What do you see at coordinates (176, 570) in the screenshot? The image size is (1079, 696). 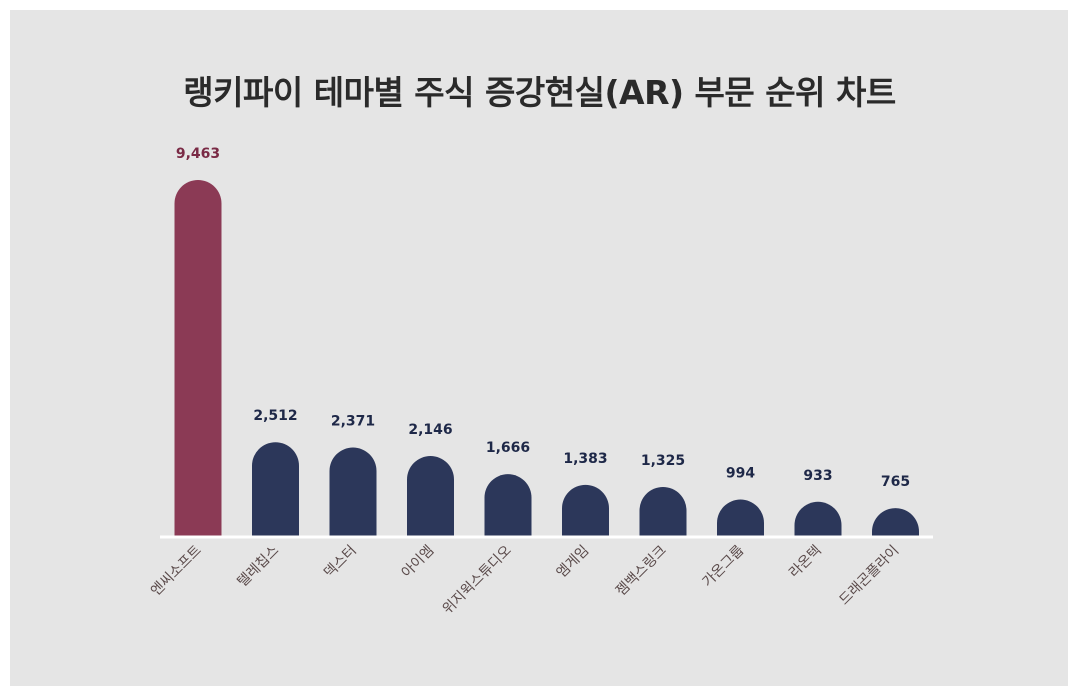 I see `category-label-1: 엔씨소프트` at bounding box center [176, 570].